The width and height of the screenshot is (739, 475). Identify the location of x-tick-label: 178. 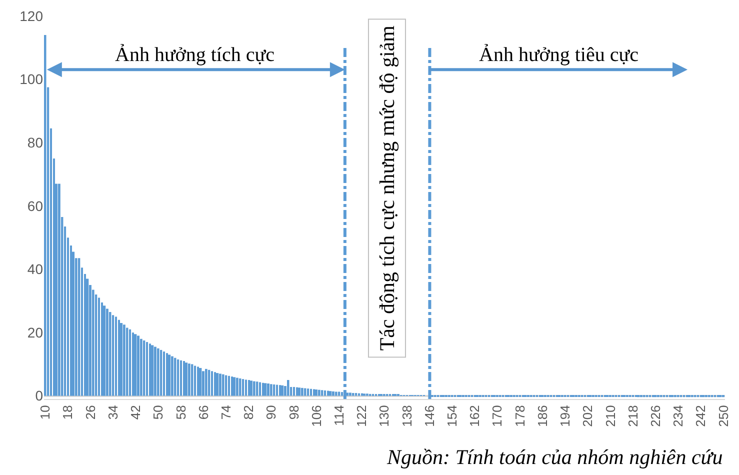
(520, 416).